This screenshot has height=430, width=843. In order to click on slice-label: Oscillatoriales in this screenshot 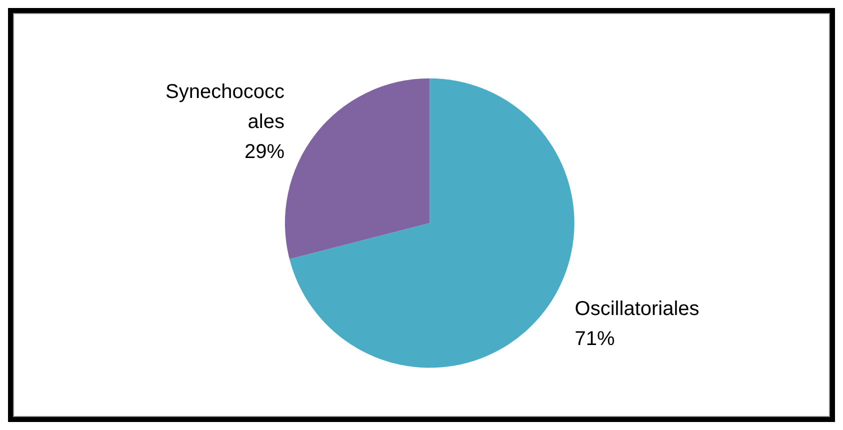, I will do `click(637, 309)`.